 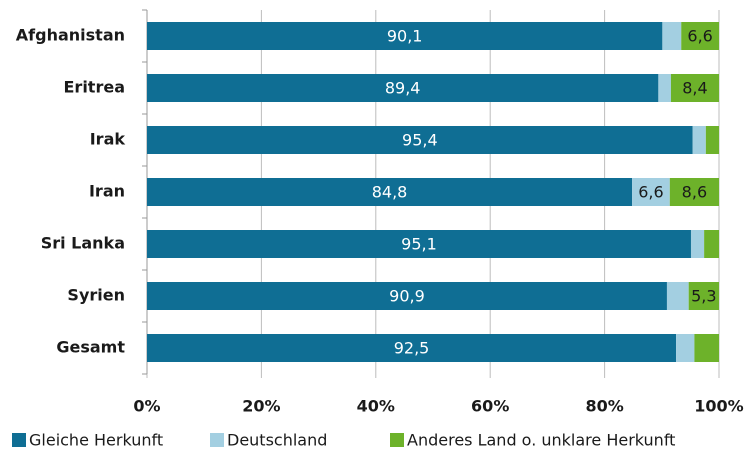 I want to click on value-label: 90,9, so click(x=407, y=296).